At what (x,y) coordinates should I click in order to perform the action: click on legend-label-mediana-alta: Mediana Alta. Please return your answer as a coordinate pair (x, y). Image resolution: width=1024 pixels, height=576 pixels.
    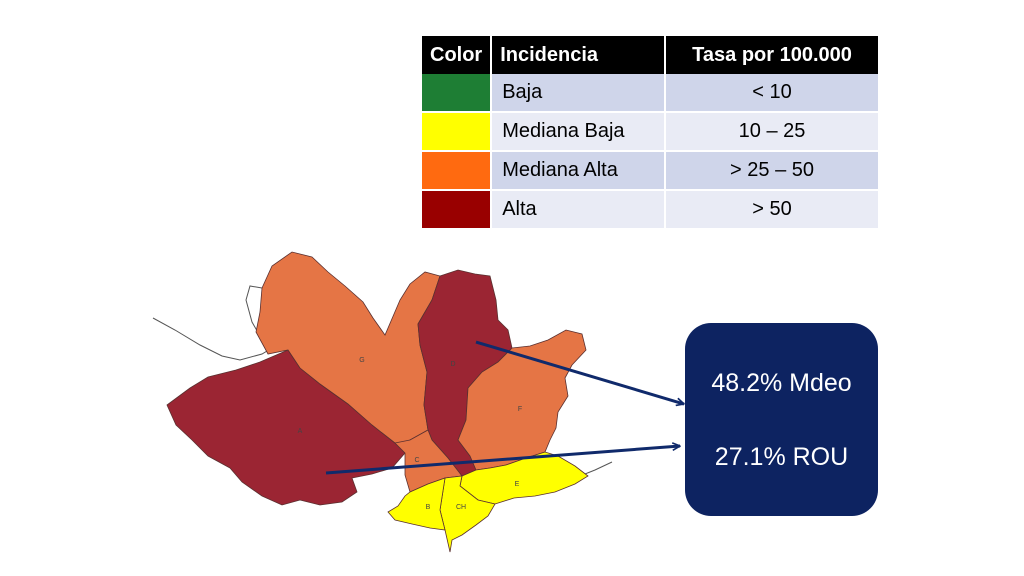
    Looking at the image, I should click on (579, 171).